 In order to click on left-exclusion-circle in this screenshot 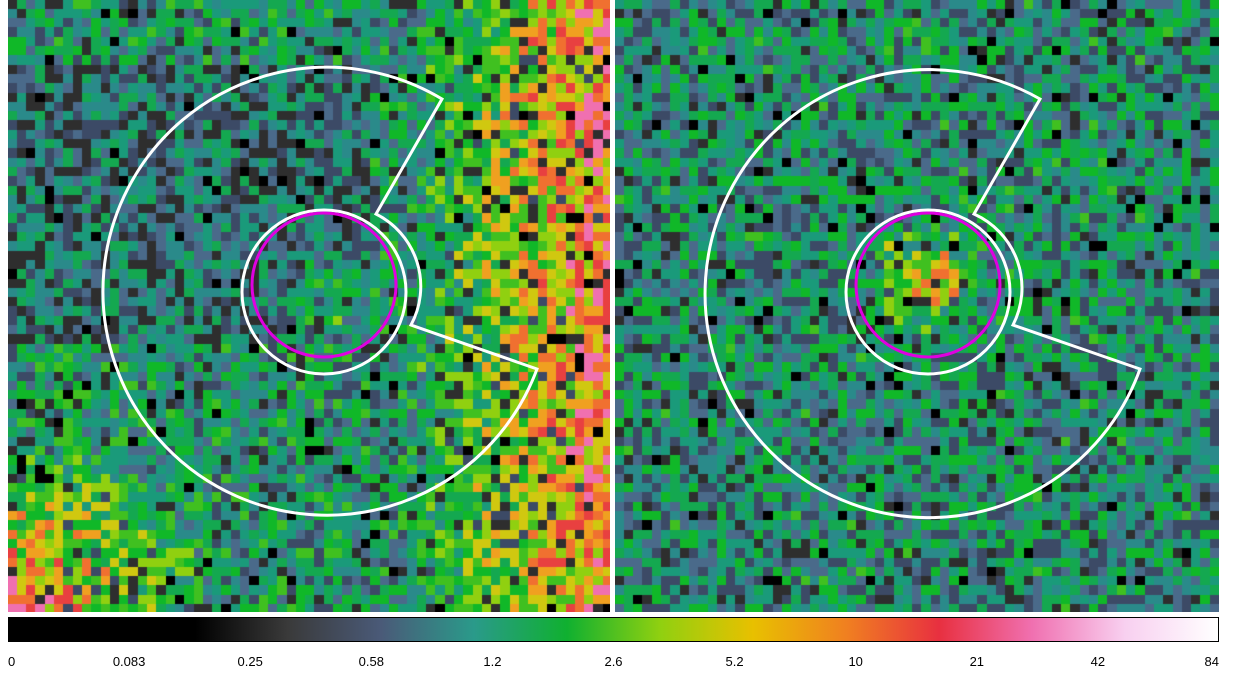, I will do `click(324, 292)`.